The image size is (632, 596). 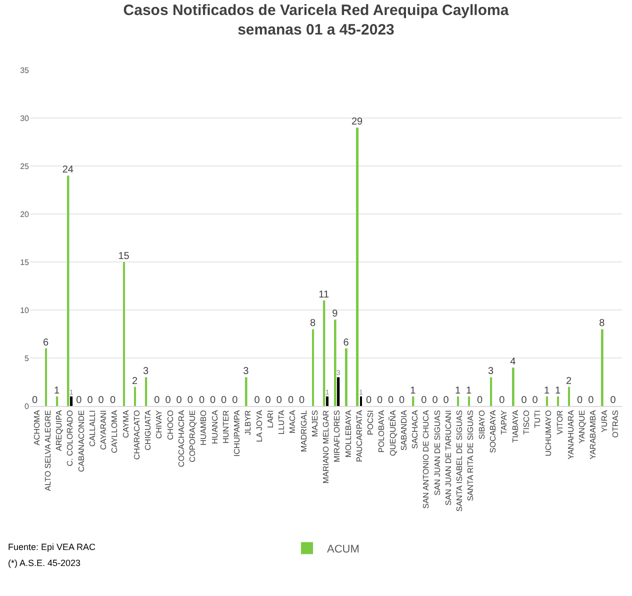 I want to click on y-tick-label: 30, so click(x=25, y=118).